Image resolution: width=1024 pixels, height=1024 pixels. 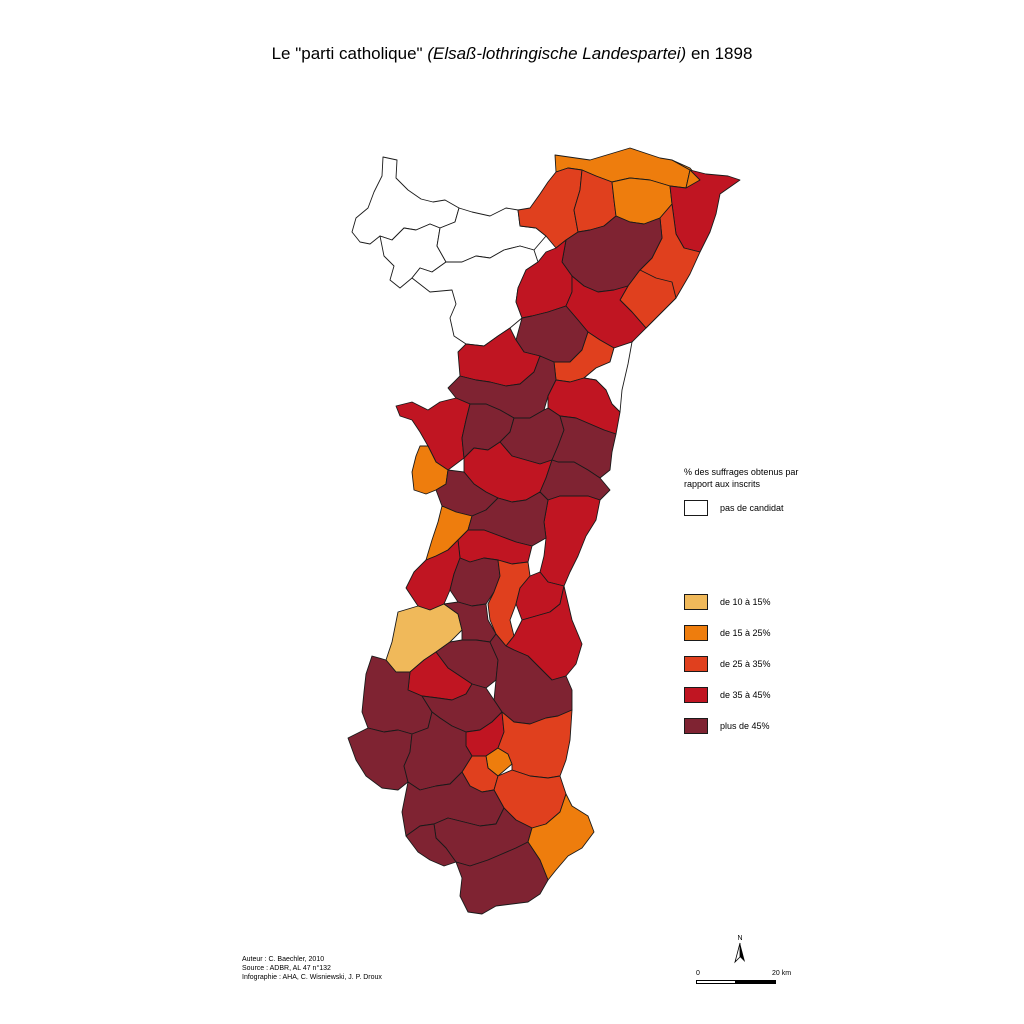 I want to click on legend-item-35-45: de 35 à 45%, so click(x=727, y=695).